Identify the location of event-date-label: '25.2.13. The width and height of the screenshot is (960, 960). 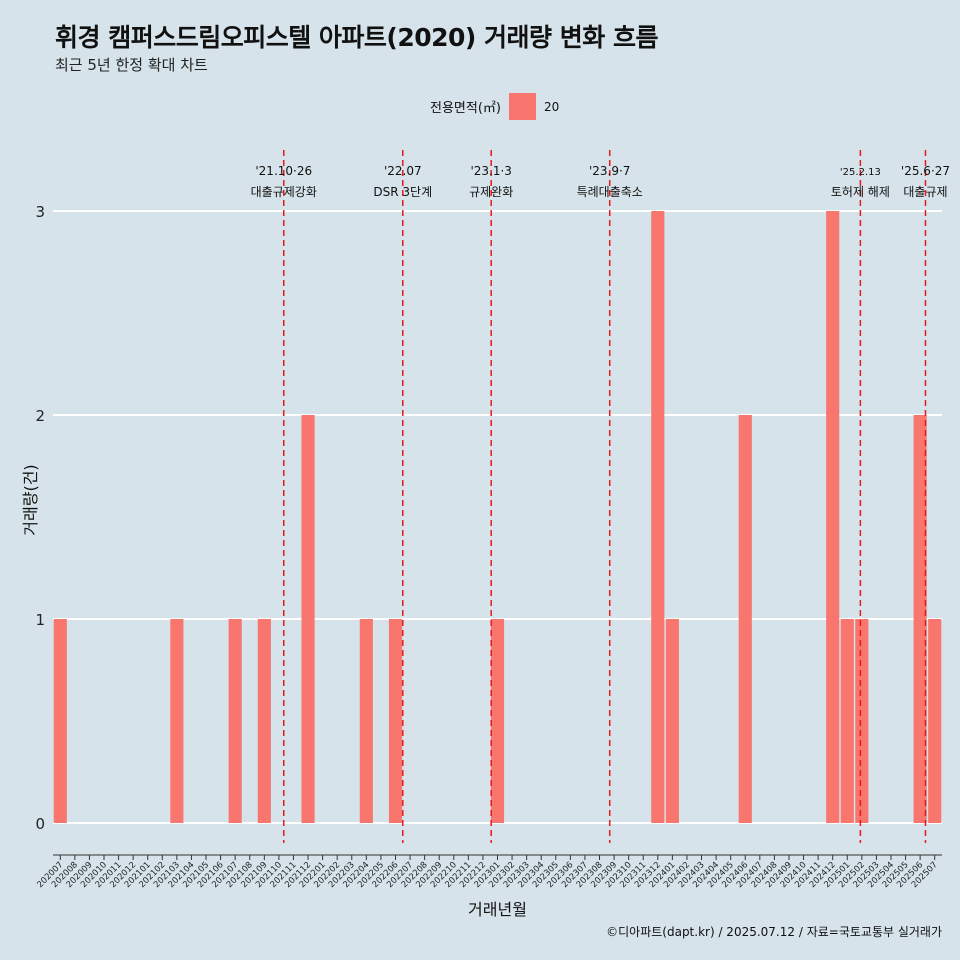
(860, 172).